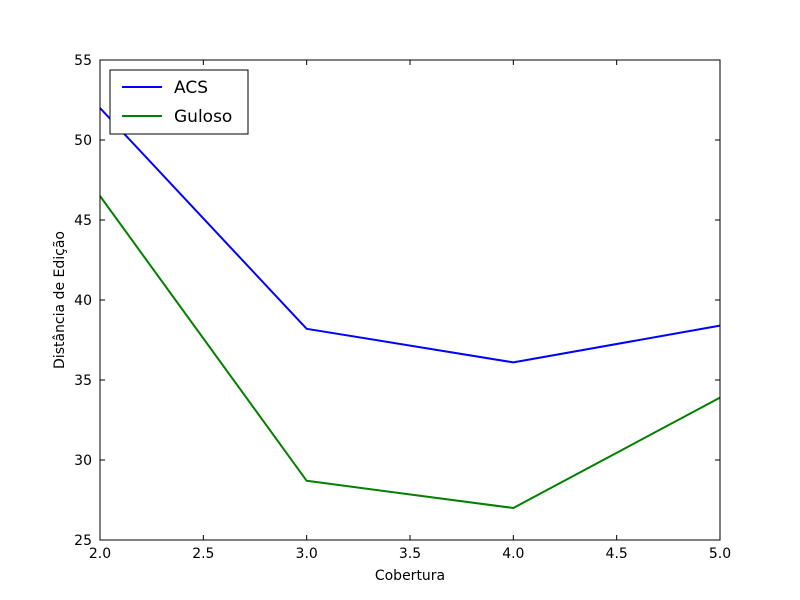 Image resolution: width=800 pixels, height=600 pixels. Describe the element at coordinates (191, 88) in the screenshot. I see `legend-label-acs: ACS` at that location.